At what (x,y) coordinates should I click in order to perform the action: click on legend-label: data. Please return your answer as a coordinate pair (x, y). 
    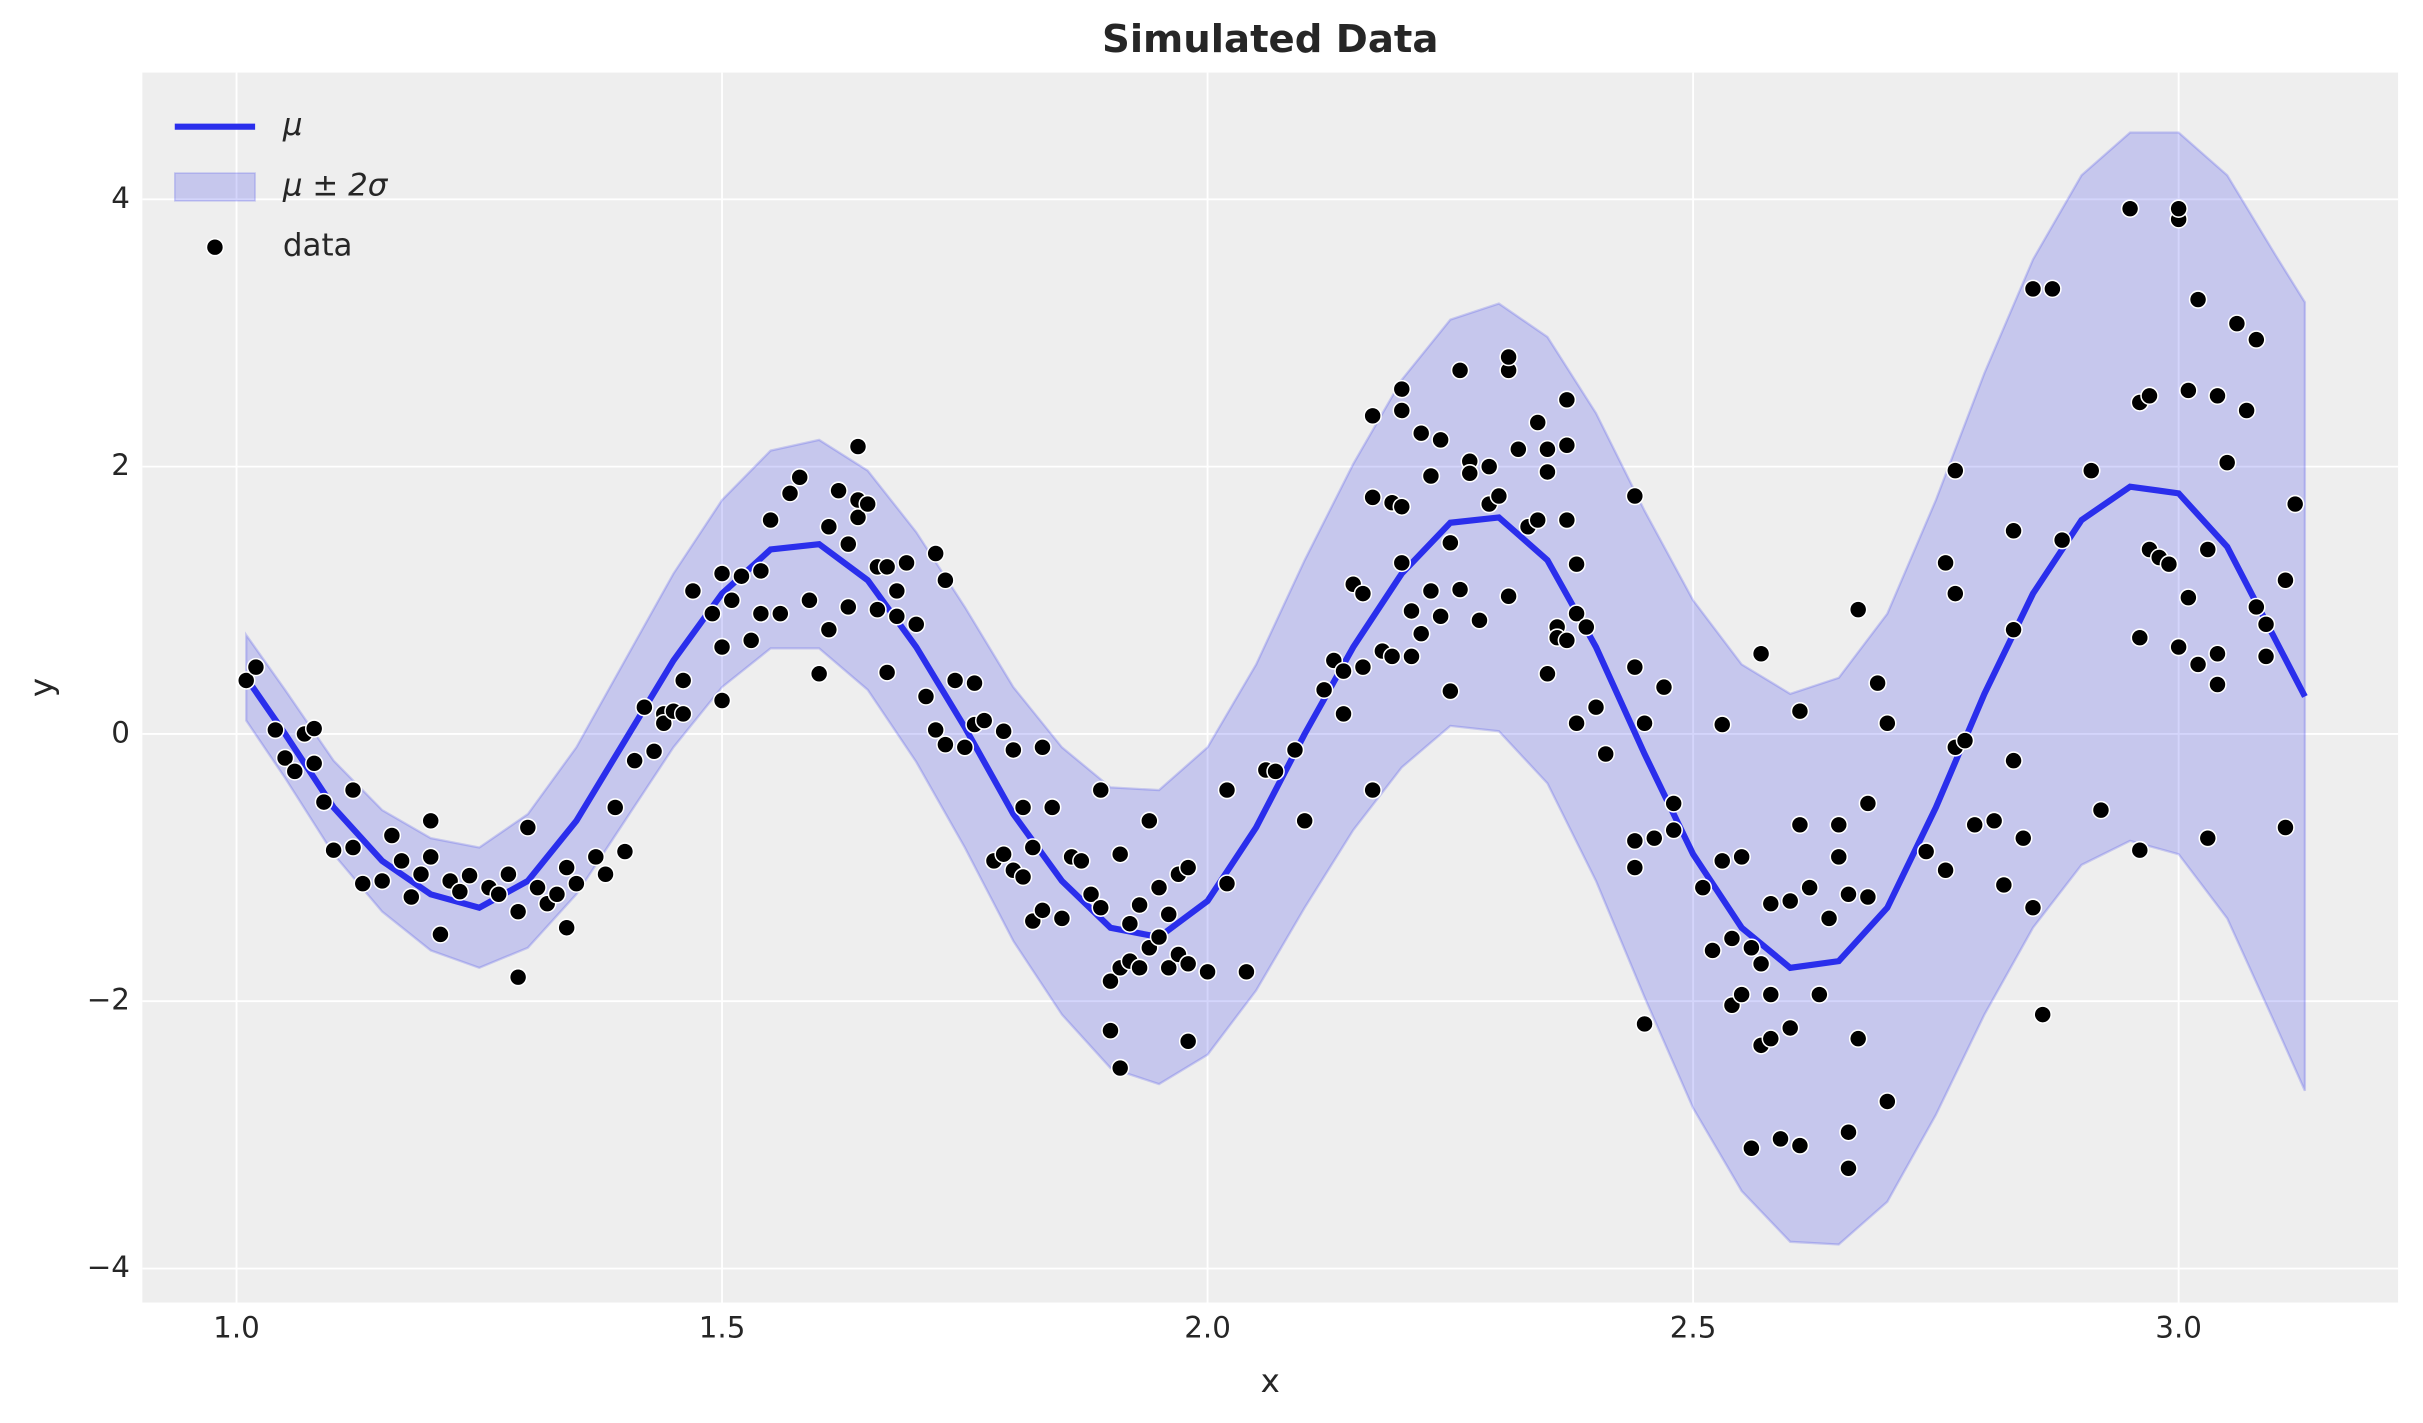
    Looking at the image, I should click on (318, 246).